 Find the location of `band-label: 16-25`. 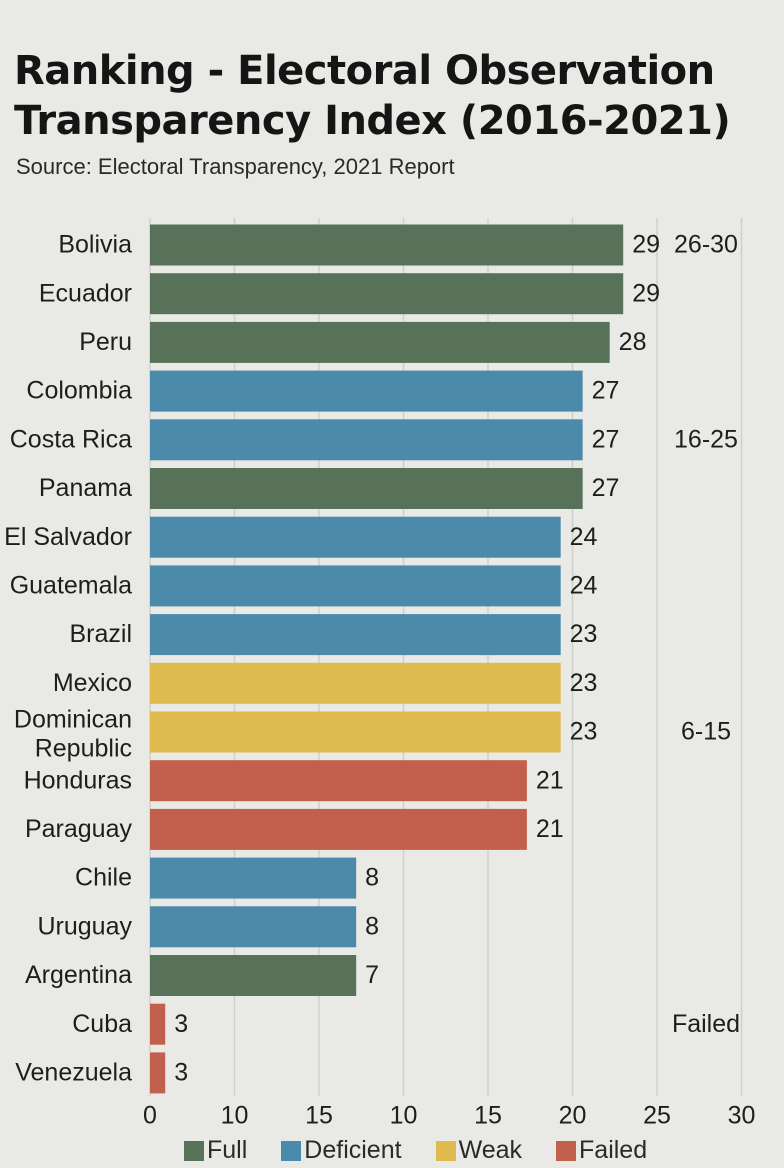

band-label: 16-25 is located at coordinates (706, 439).